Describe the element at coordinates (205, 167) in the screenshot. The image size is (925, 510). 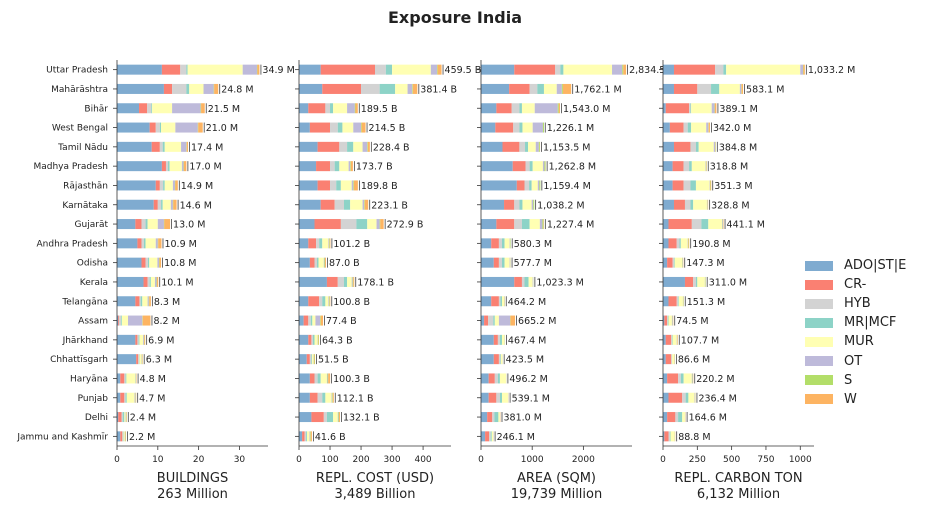
I see `data-label: 17.0 M` at that location.